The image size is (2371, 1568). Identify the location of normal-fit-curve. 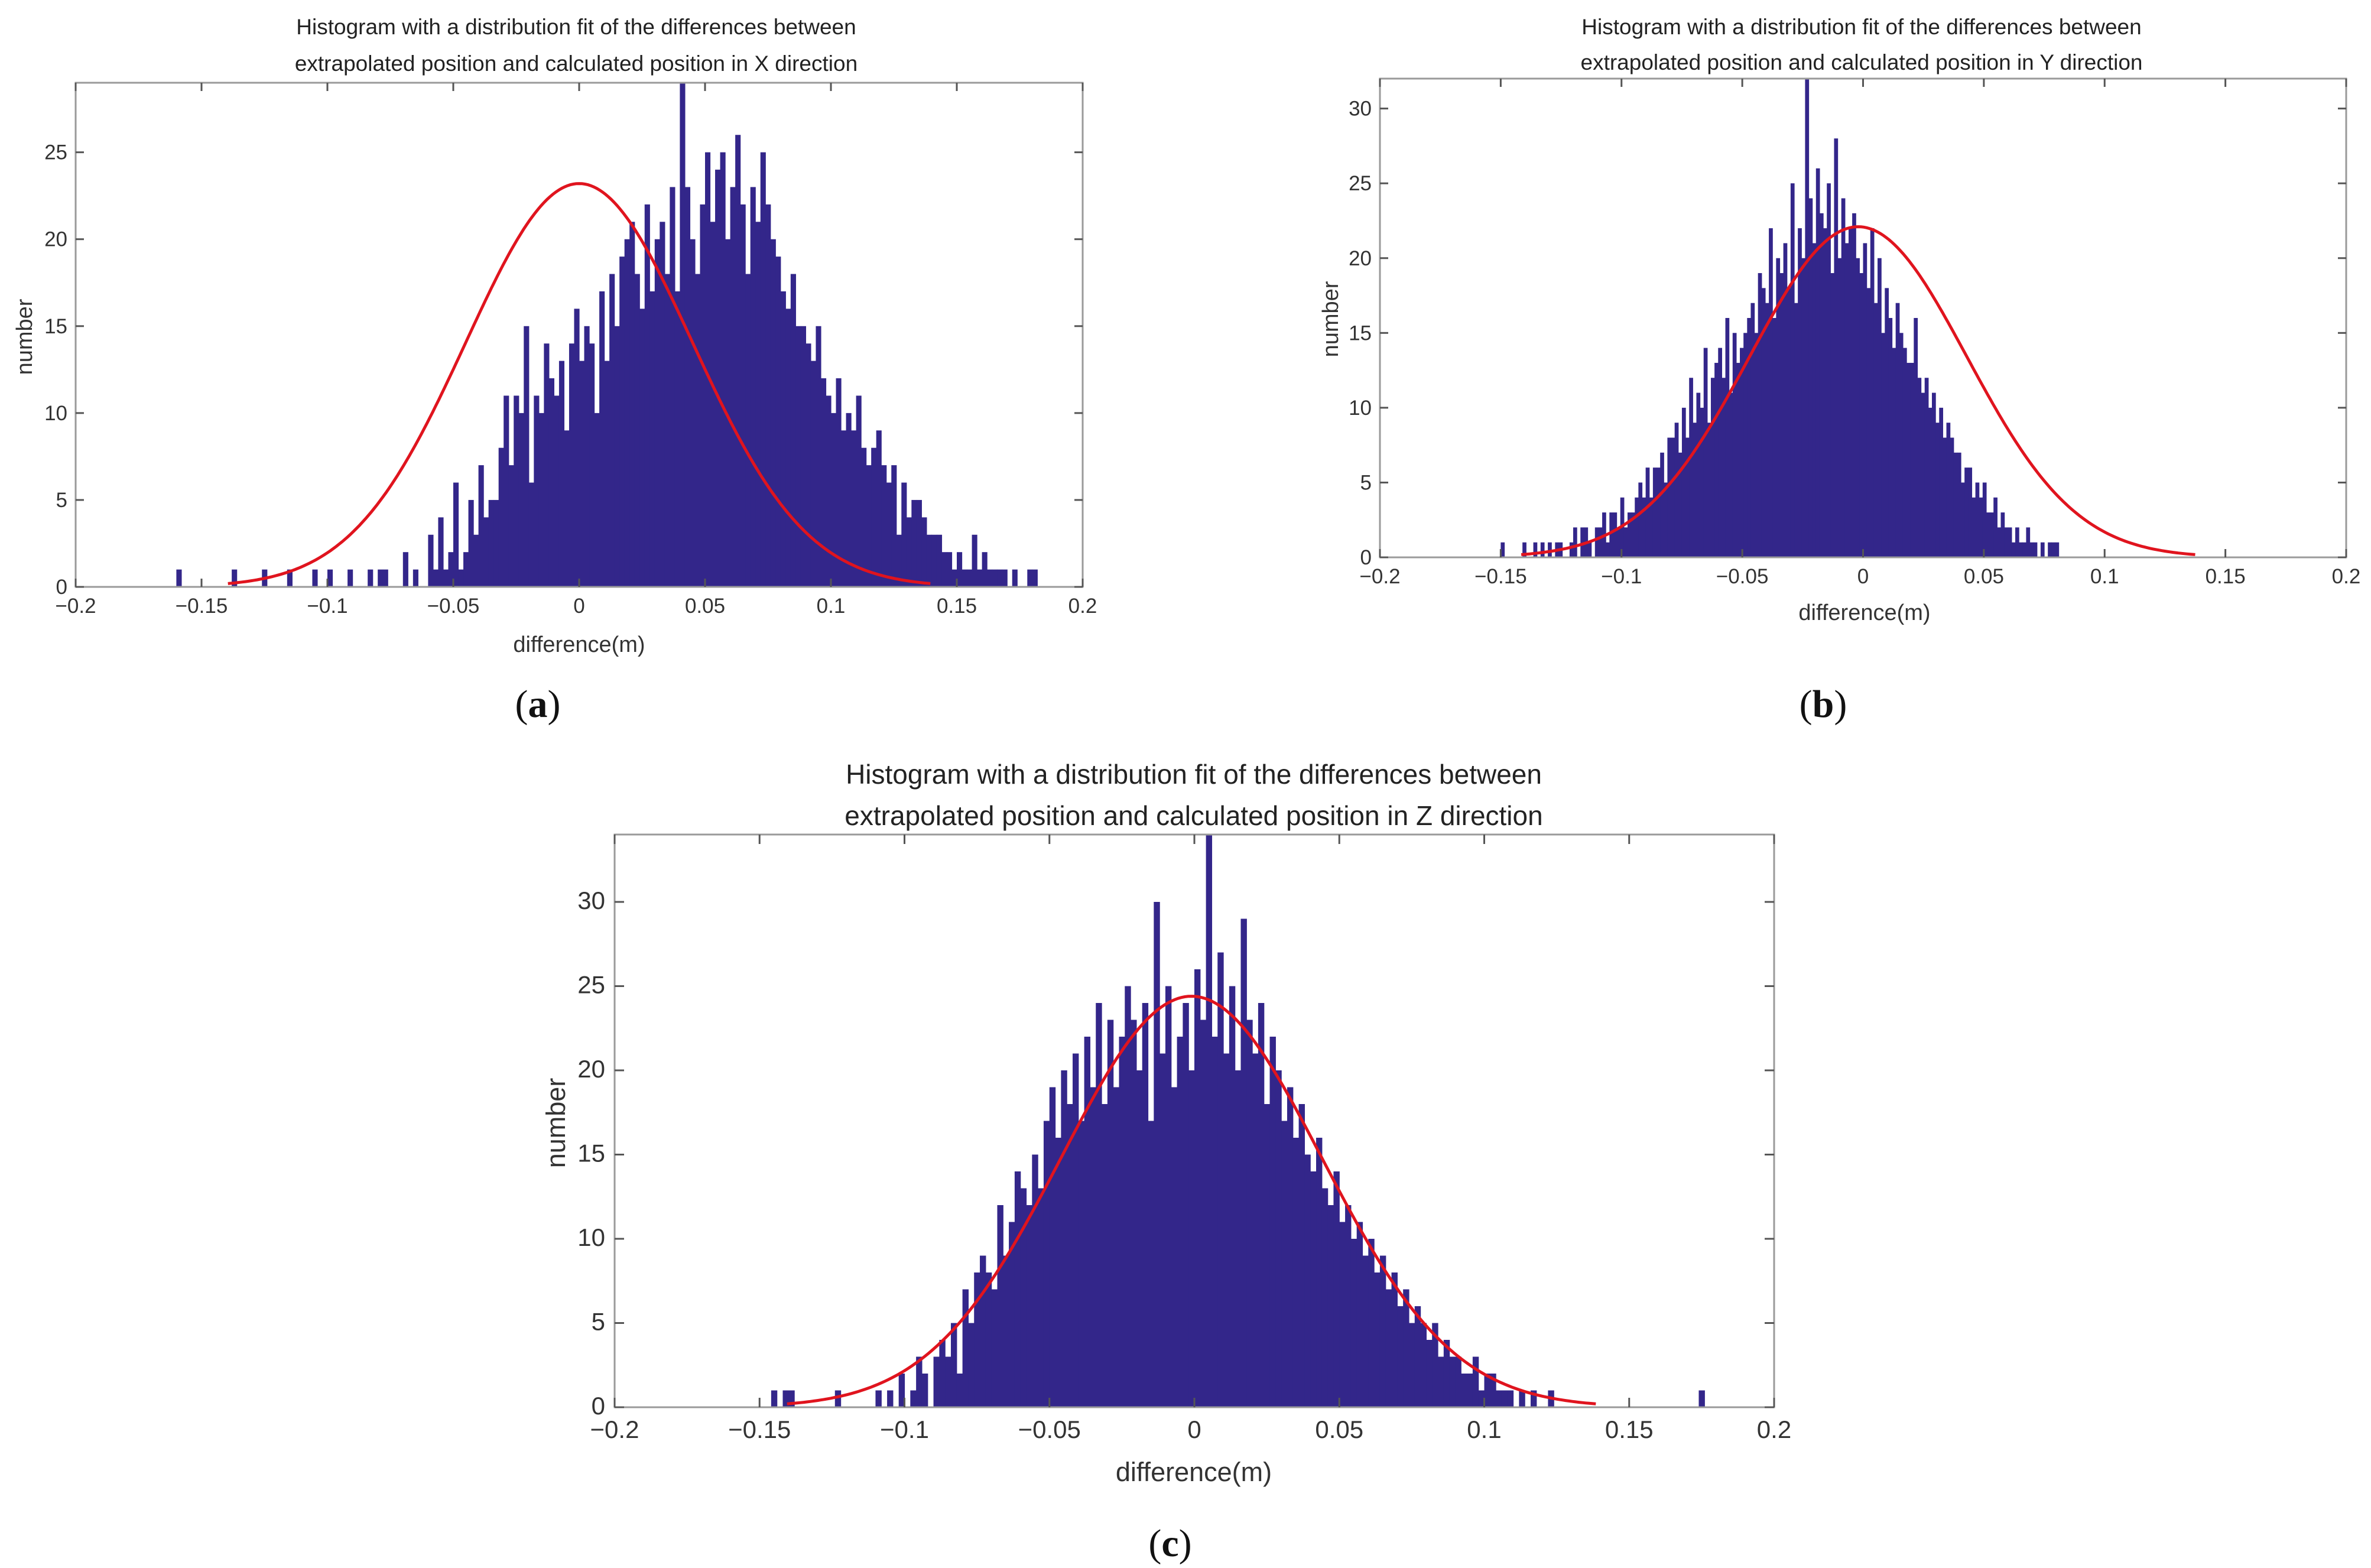
(1191, 1200).